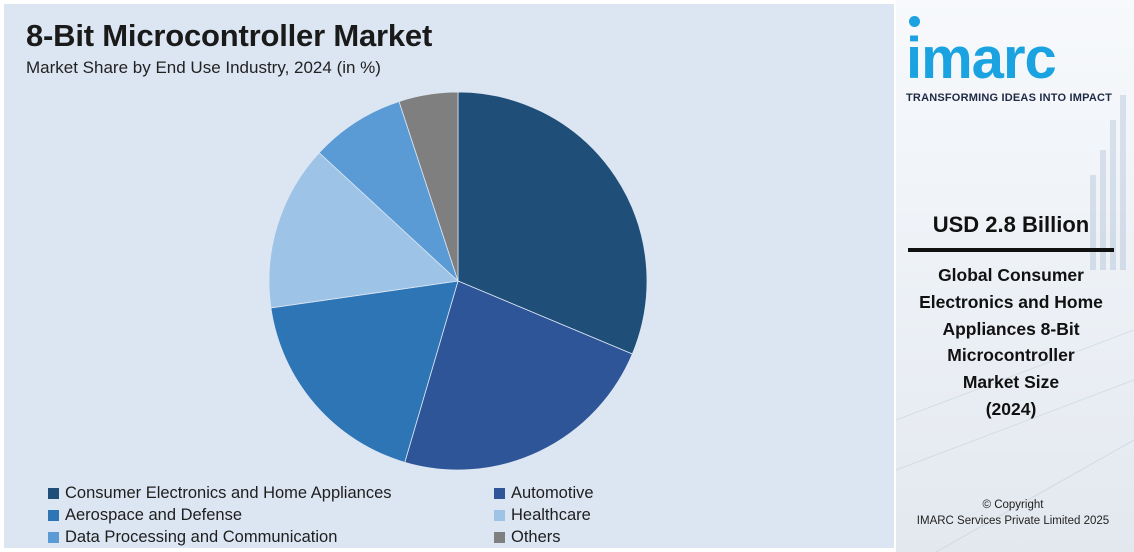 The width and height of the screenshot is (1134, 552). I want to click on pie-slice-aerospace-and-defense, so click(364, 371).